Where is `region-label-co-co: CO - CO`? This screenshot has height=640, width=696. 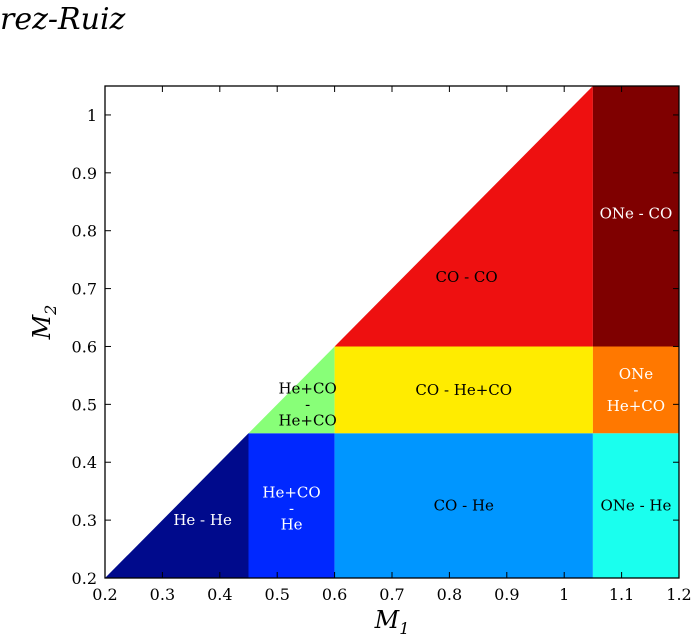
region-label-co-co: CO - CO is located at coordinates (467, 277).